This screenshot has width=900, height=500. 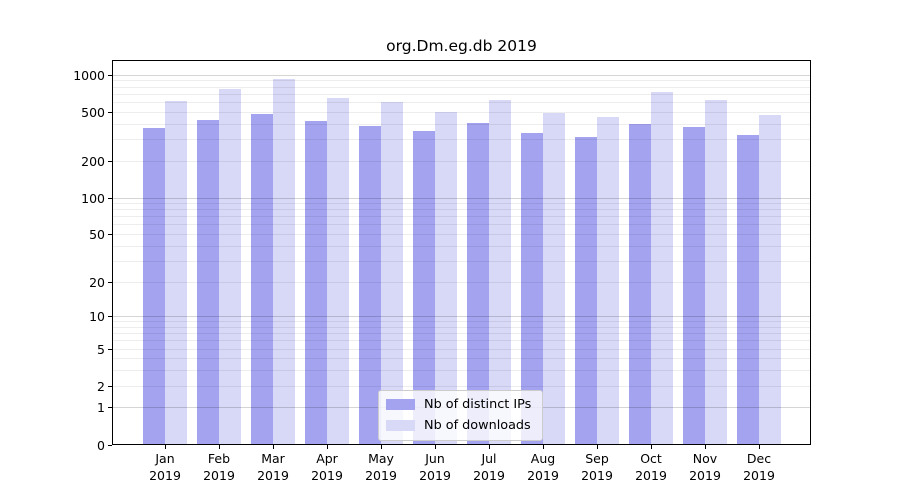 I want to click on y-tick-label: 50, so click(x=97, y=235).